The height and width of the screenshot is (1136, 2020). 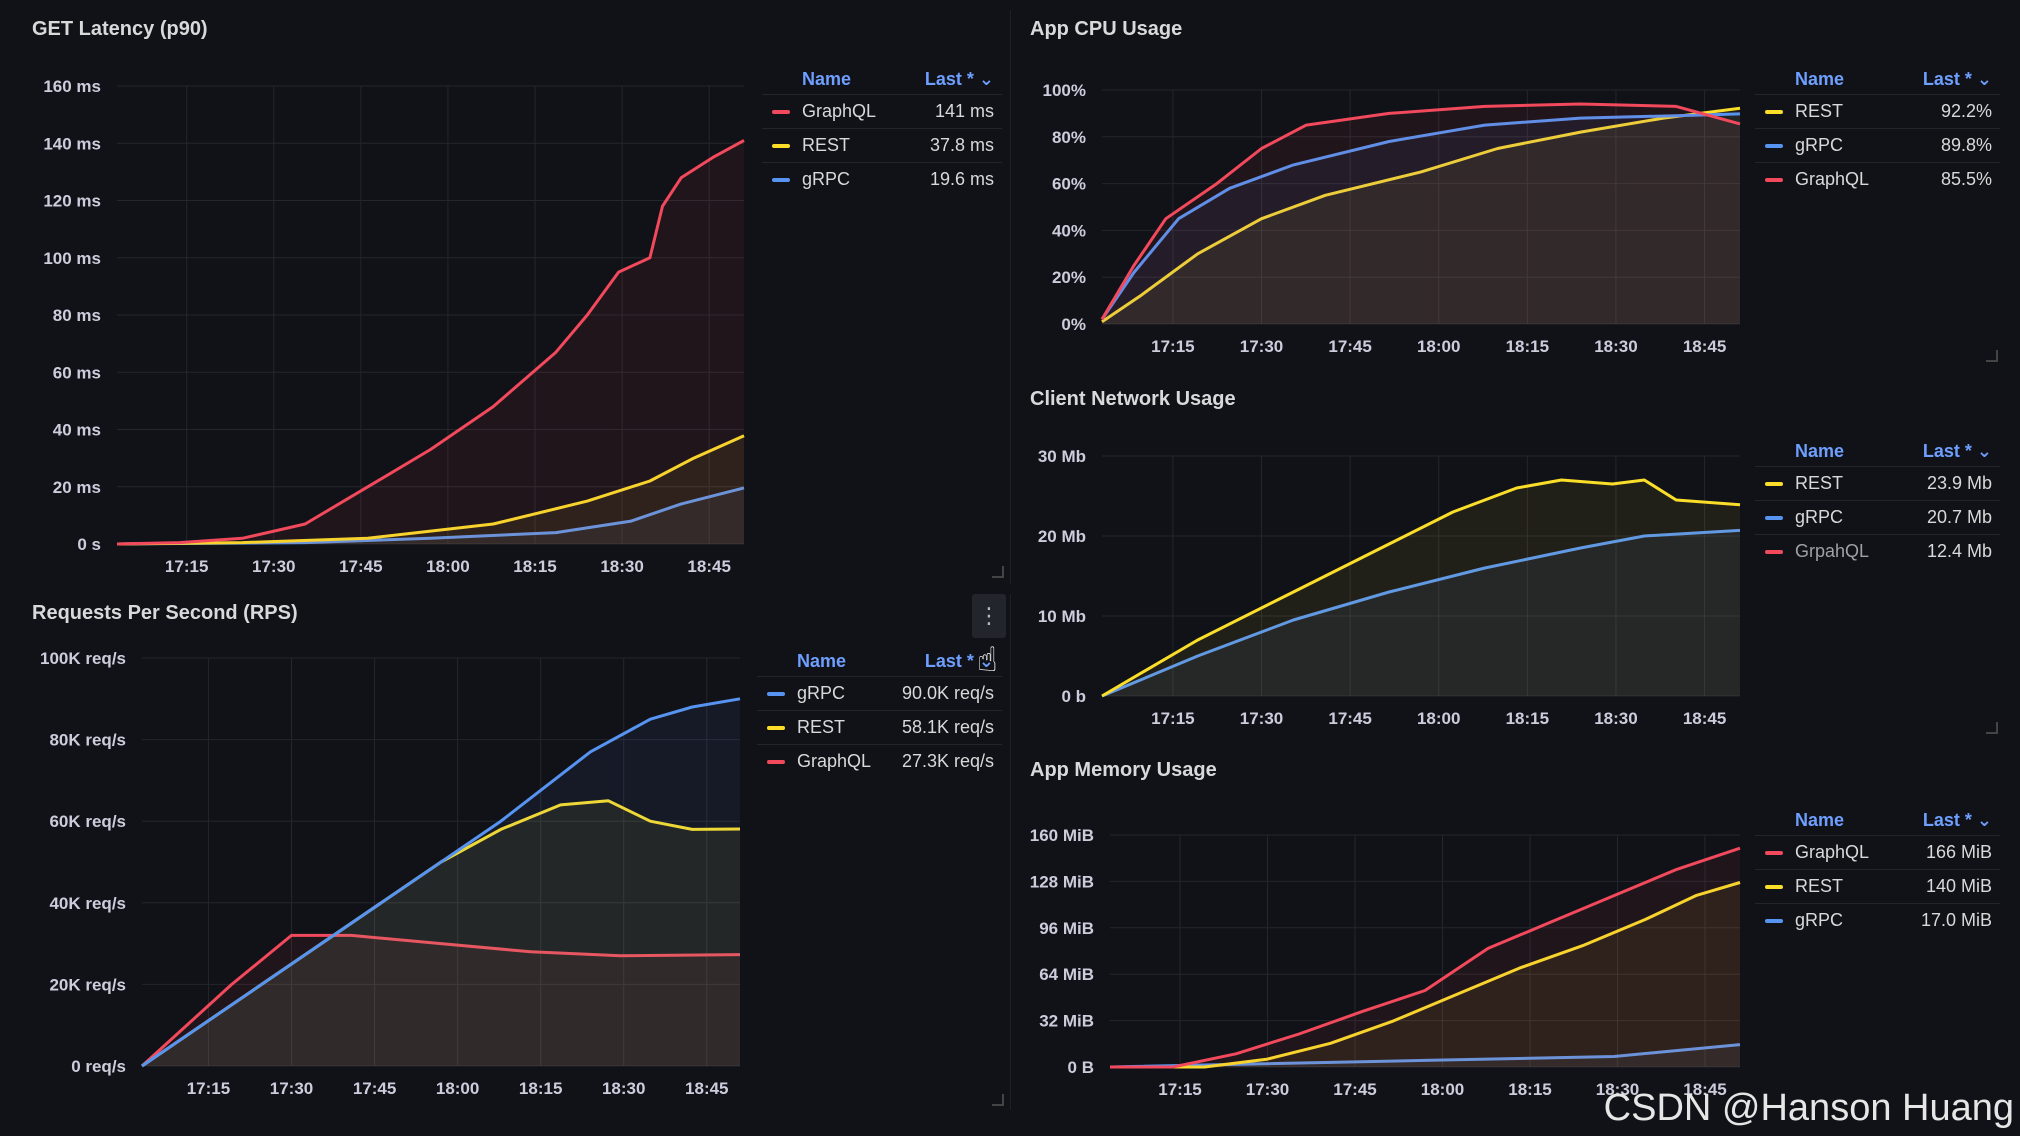 What do you see at coordinates (1133, 399) in the screenshot?
I see `panel-title: Client Network Usage` at bounding box center [1133, 399].